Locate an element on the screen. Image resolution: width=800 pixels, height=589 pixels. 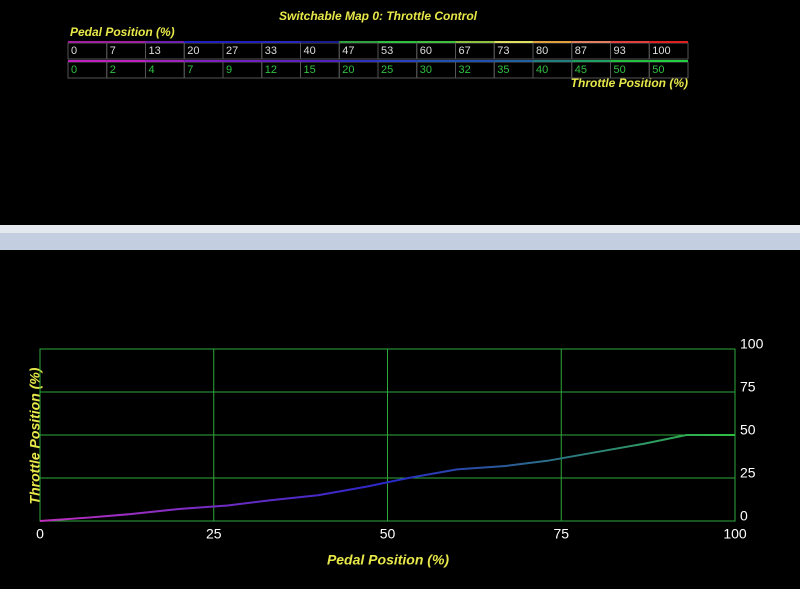
throttle-cell: 25 is located at coordinates (387, 70).